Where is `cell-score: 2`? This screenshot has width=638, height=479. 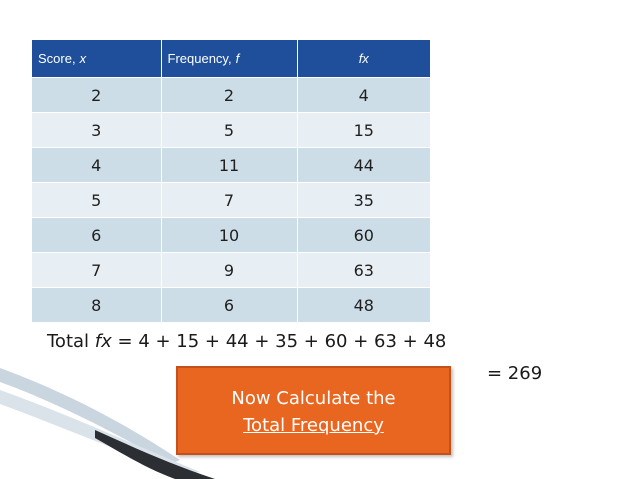
cell-score: 2 is located at coordinates (97, 95).